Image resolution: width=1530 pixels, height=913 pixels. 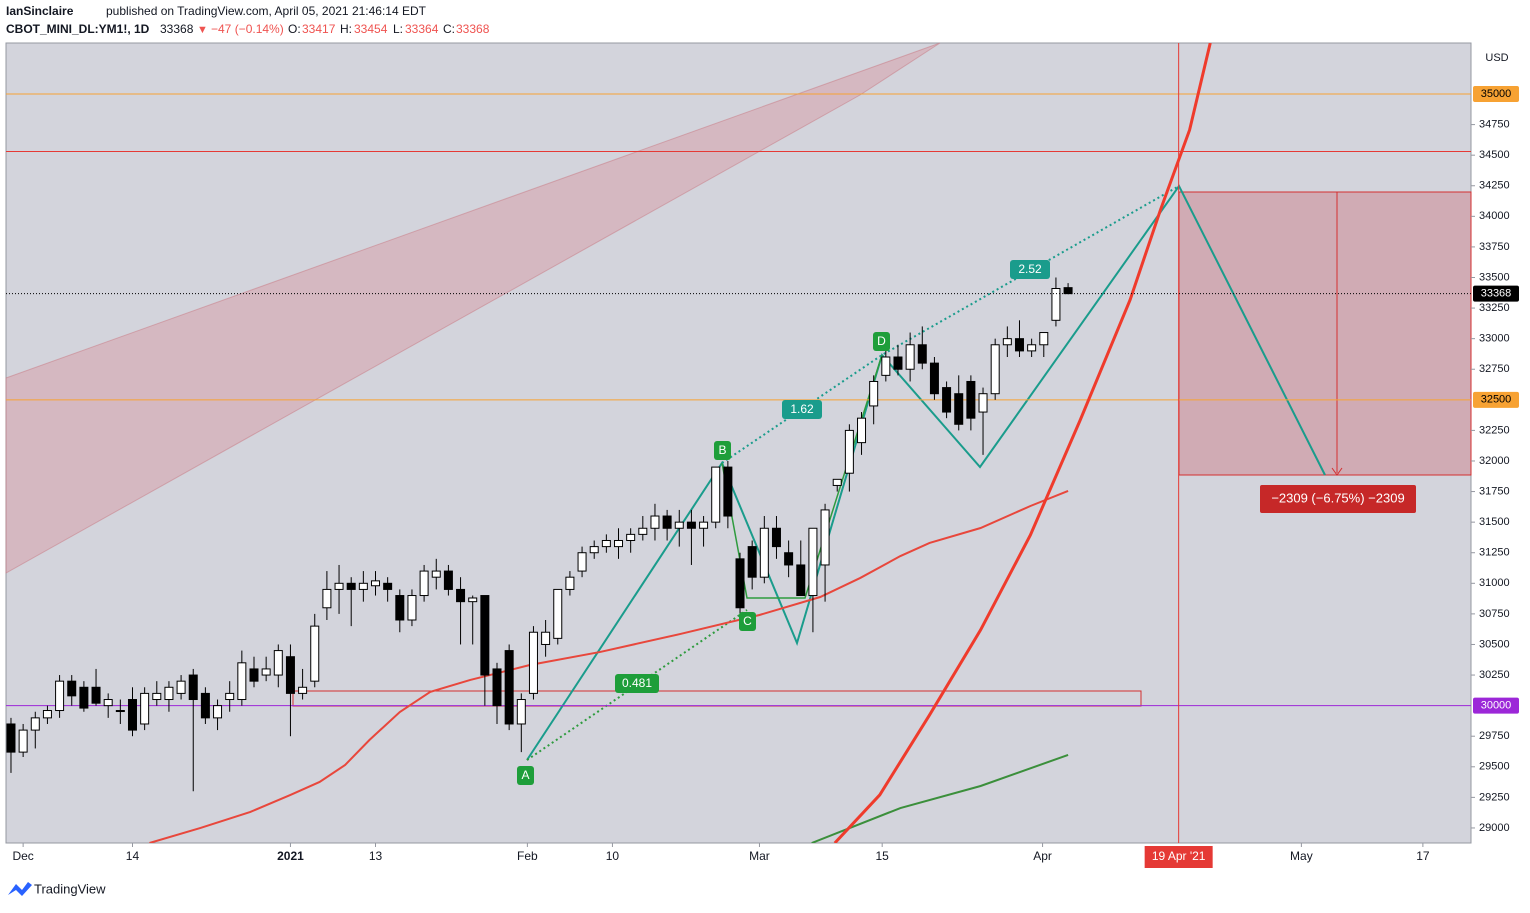 What do you see at coordinates (881, 341) in the screenshot?
I see `pattern-label: D` at bounding box center [881, 341].